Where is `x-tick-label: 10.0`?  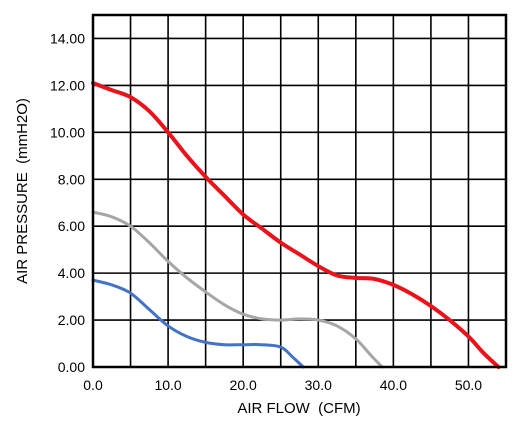
x-tick-label: 10.0 is located at coordinates (167, 385).